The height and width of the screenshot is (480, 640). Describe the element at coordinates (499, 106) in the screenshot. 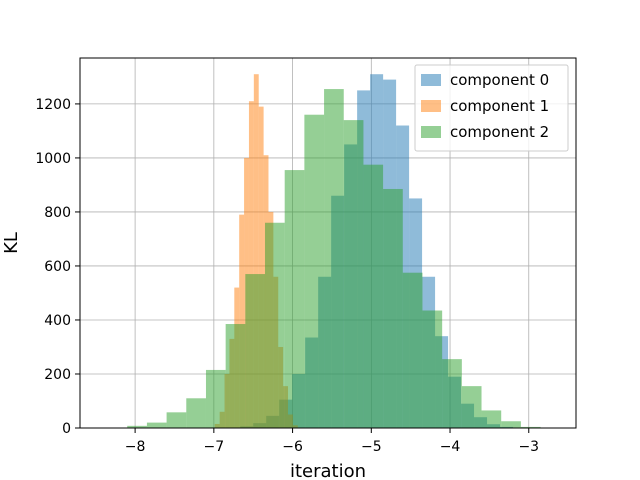

I see `legend-label-1: component 1` at that location.